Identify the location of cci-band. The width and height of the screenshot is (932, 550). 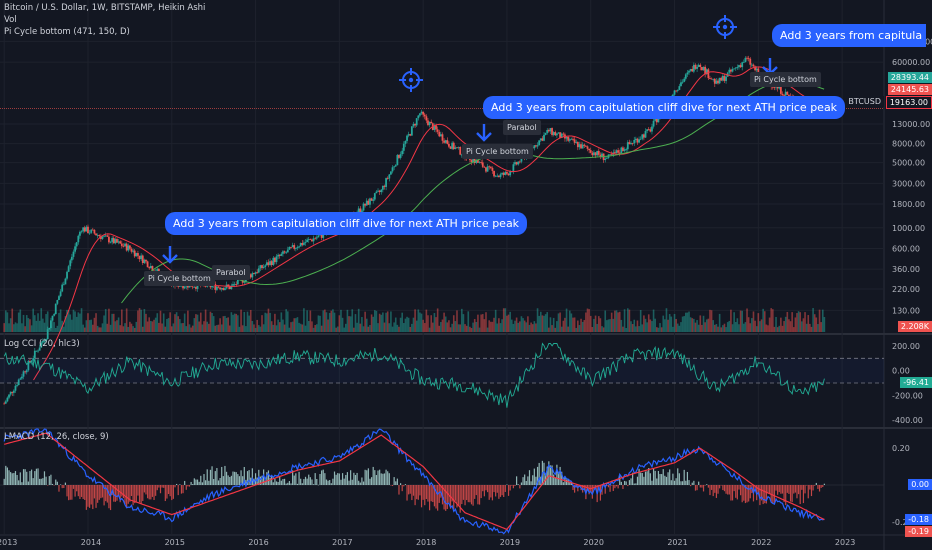
(442, 370).